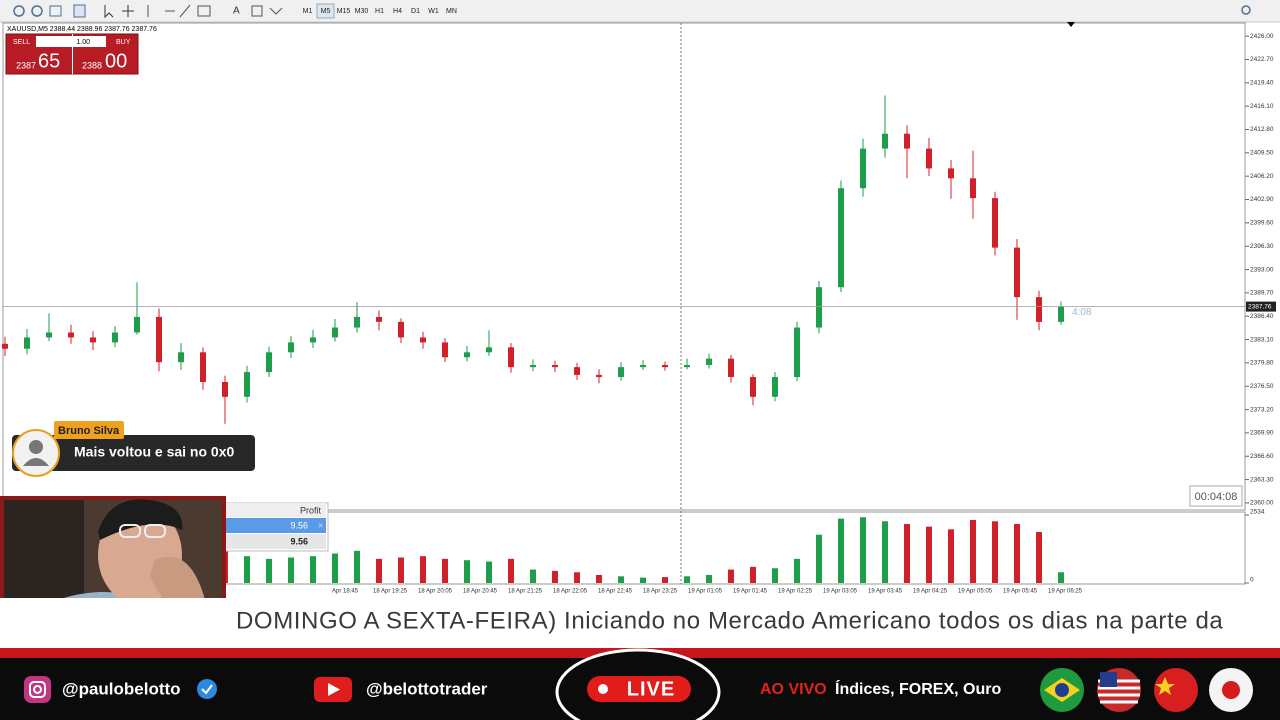  What do you see at coordinates (632, 11) in the screenshot?
I see `toolbar-icons: A` at bounding box center [632, 11].